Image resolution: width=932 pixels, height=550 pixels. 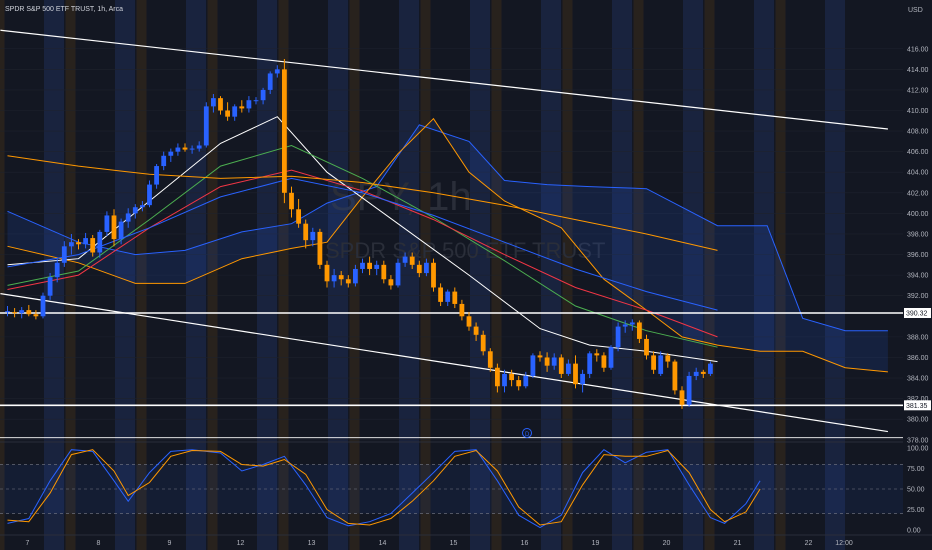 I want to click on osc-tick-label: 75.00, so click(x=916, y=469).